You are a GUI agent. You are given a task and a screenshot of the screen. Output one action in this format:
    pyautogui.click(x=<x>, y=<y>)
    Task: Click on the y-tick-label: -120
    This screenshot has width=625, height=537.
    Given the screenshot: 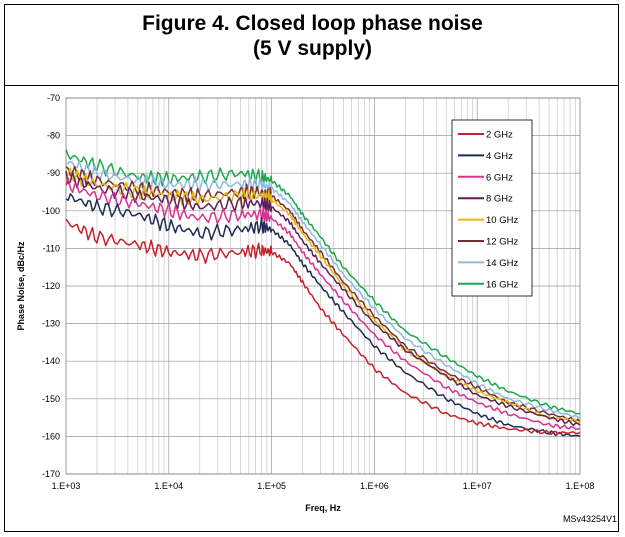 What is the action you would take?
    pyautogui.click(x=51, y=286)
    